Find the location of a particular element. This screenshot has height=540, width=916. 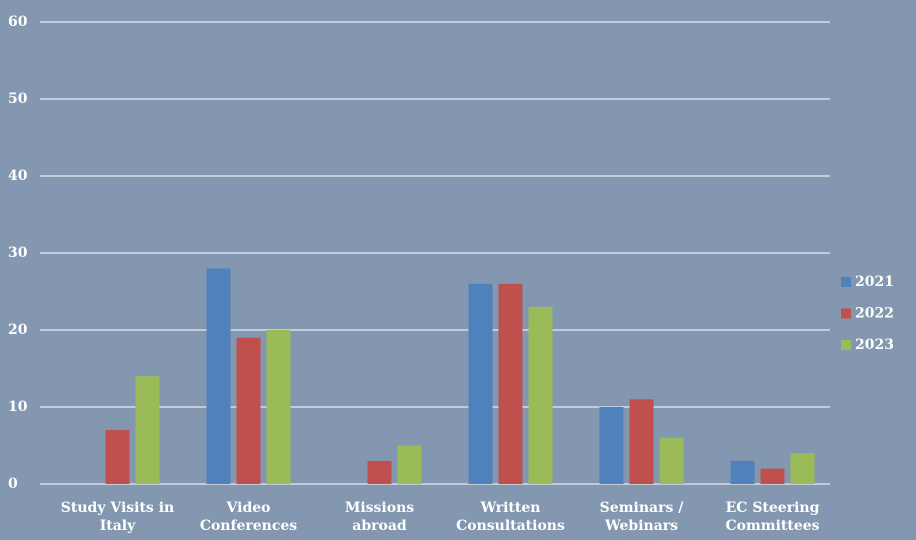

legend-label: 2022 is located at coordinates (874, 314).